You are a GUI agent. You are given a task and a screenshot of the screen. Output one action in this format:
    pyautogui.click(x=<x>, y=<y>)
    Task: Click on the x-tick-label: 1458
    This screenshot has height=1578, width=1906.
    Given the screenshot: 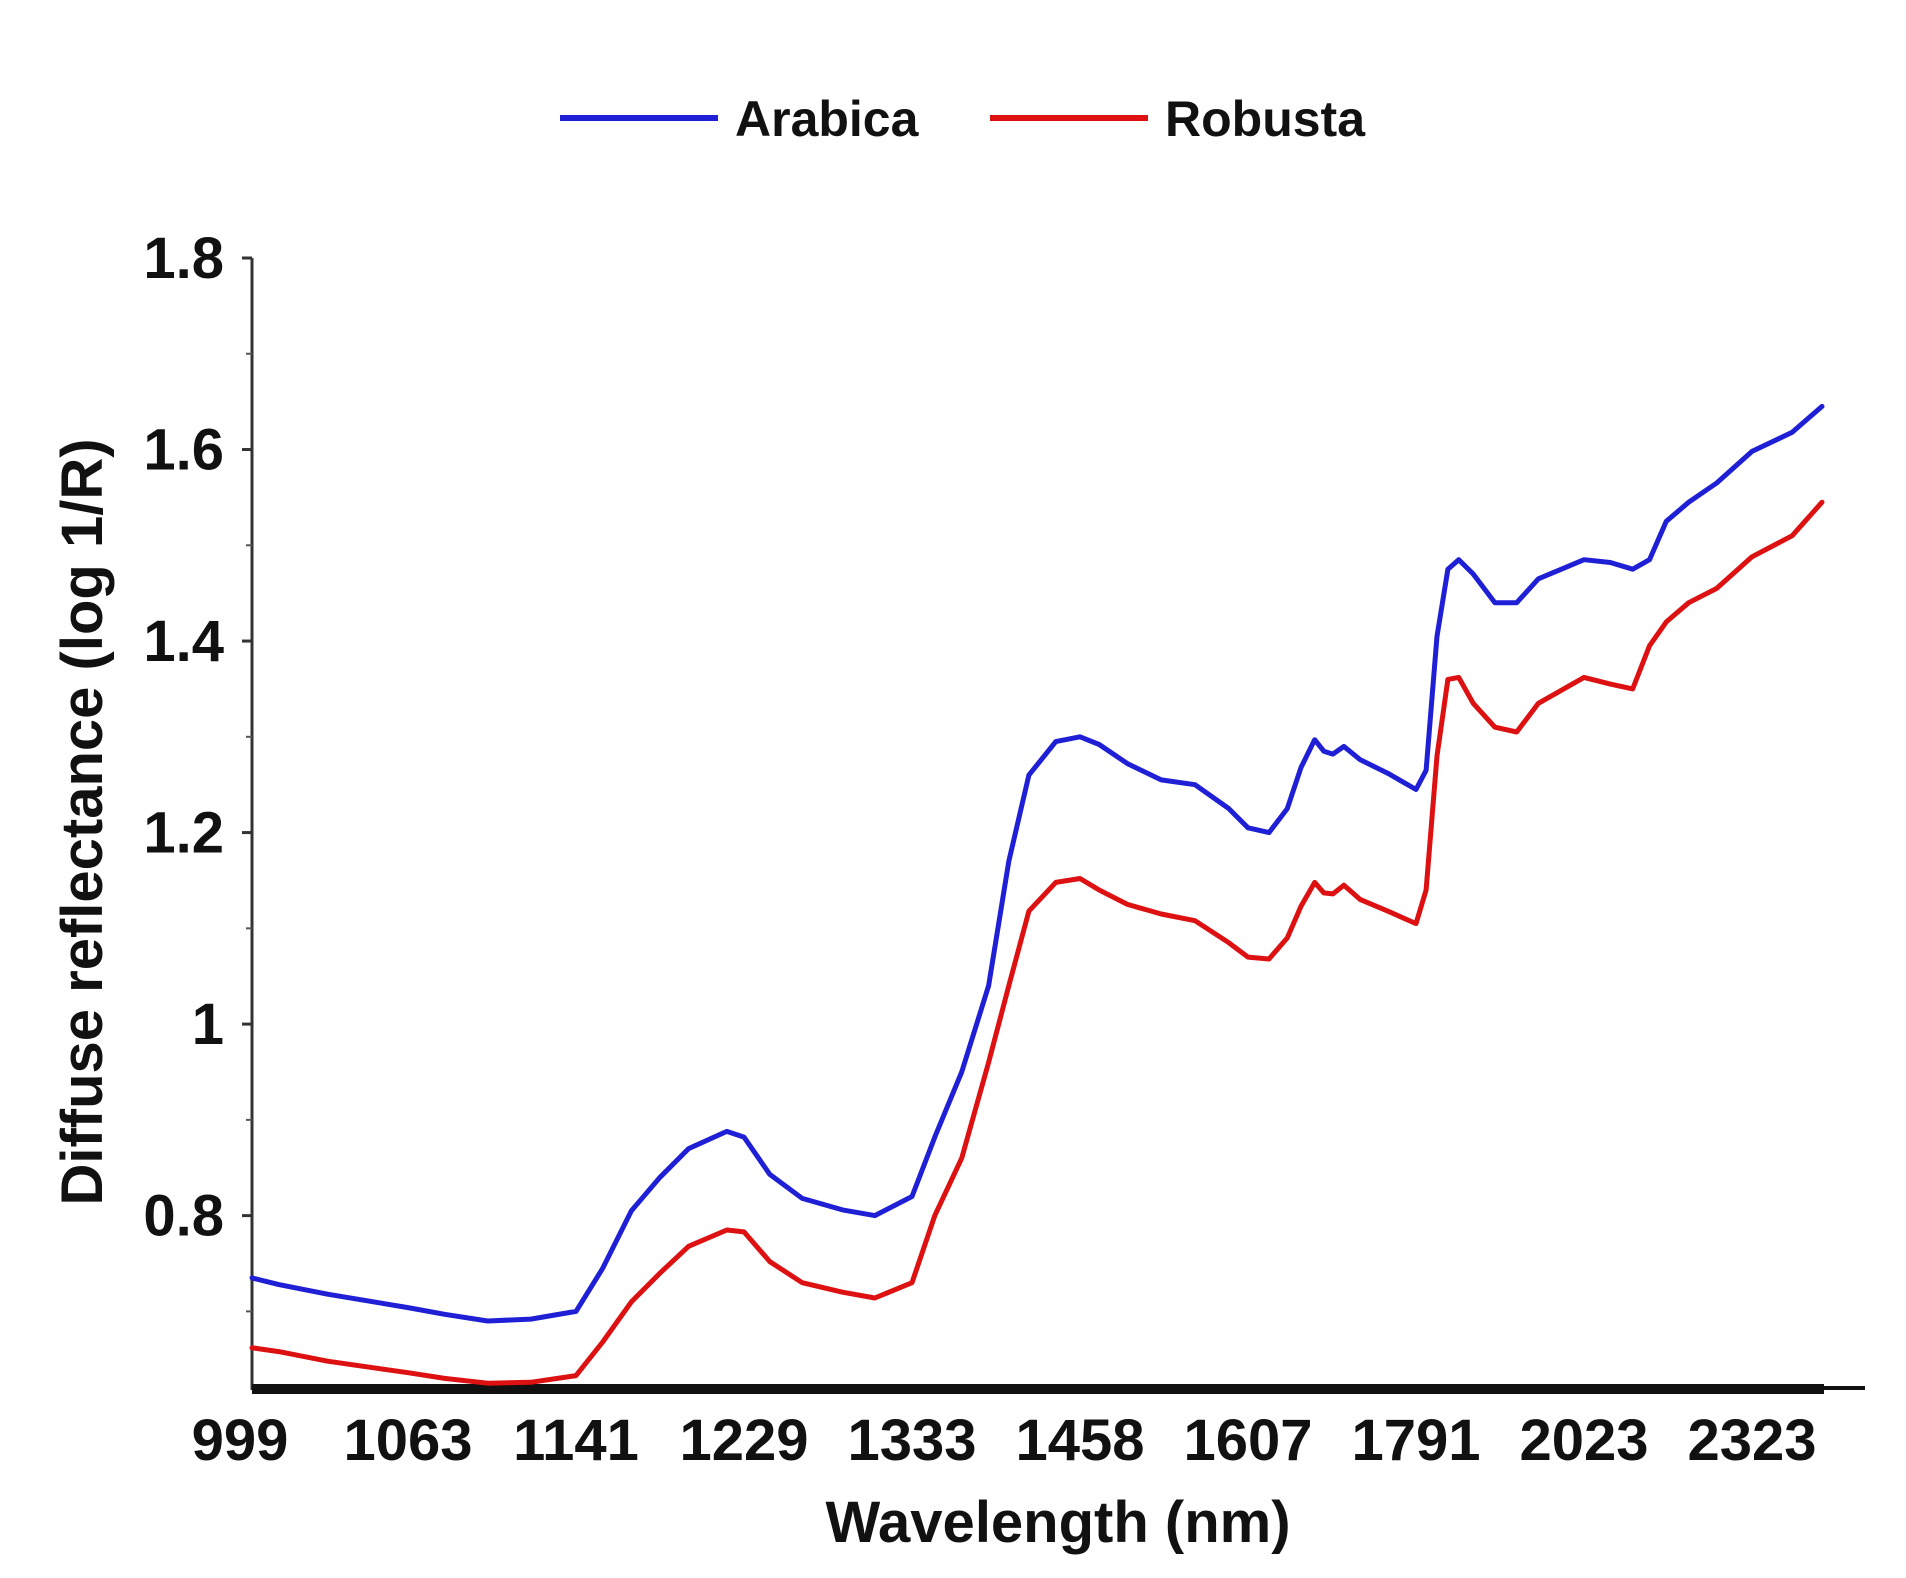 What is the action you would take?
    pyautogui.click(x=1079, y=1440)
    